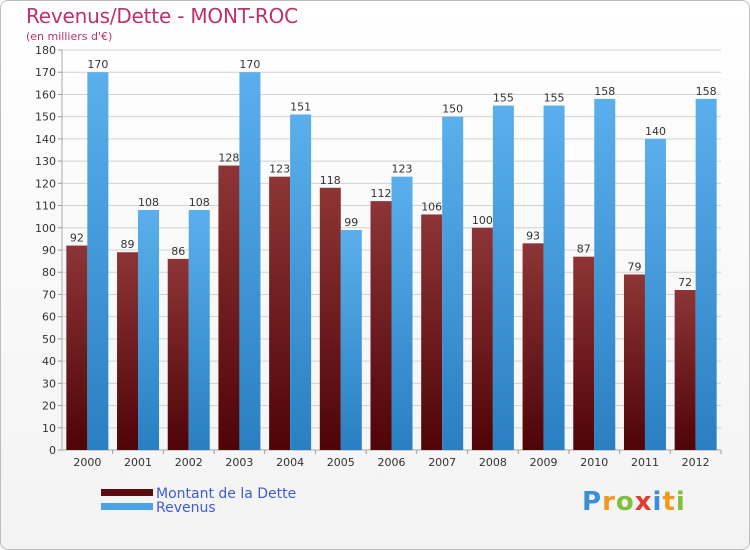 The height and width of the screenshot is (550, 750). I want to click on x-tick-label: 2010, so click(594, 462).